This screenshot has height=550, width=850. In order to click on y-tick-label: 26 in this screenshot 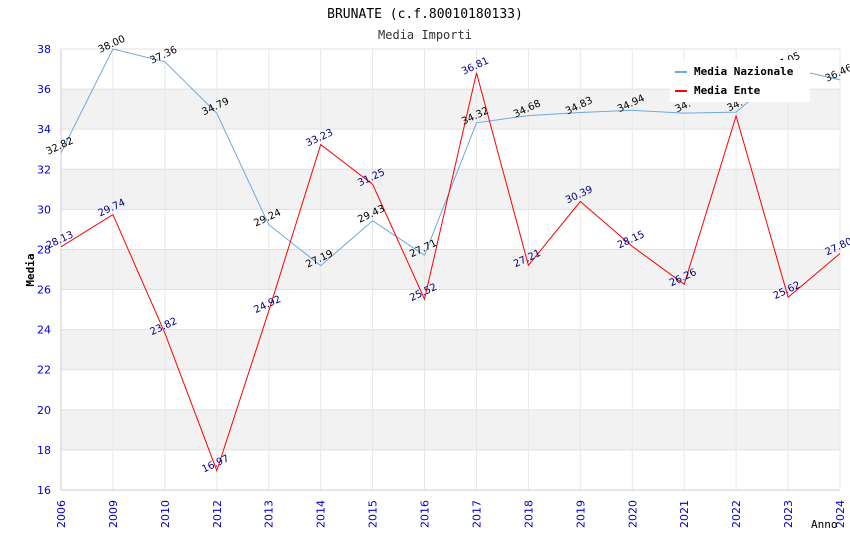, I will do `click(44, 290)`.